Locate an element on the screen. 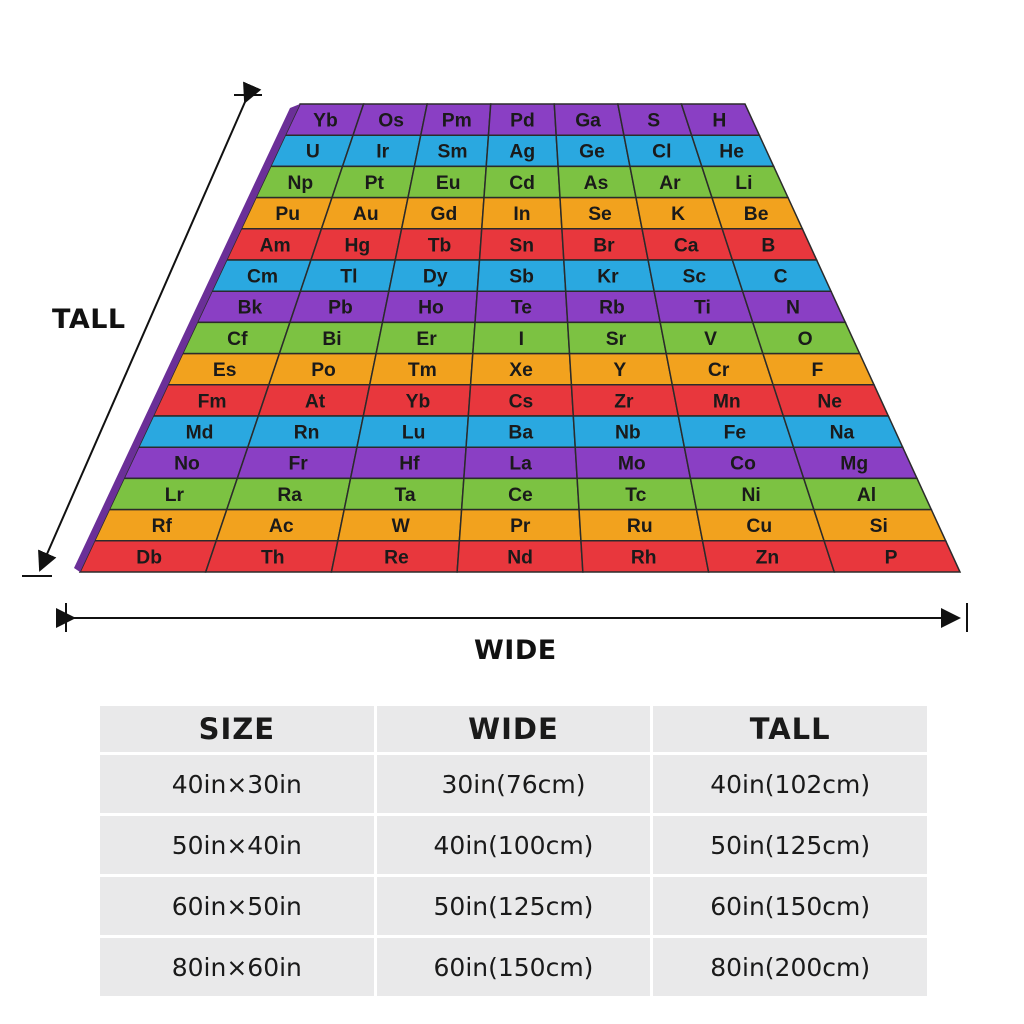  element-symbol: Mo is located at coordinates (632, 464).